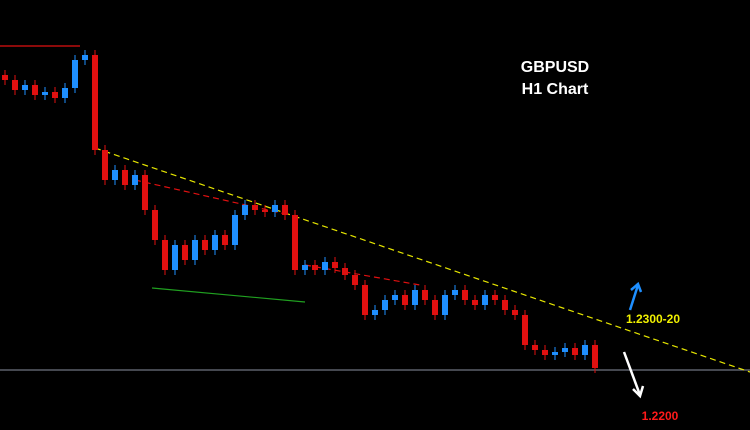 The height and width of the screenshot is (430, 750). What do you see at coordinates (633, 375) in the screenshot?
I see `arrow-down` at bounding box center [633, 375].